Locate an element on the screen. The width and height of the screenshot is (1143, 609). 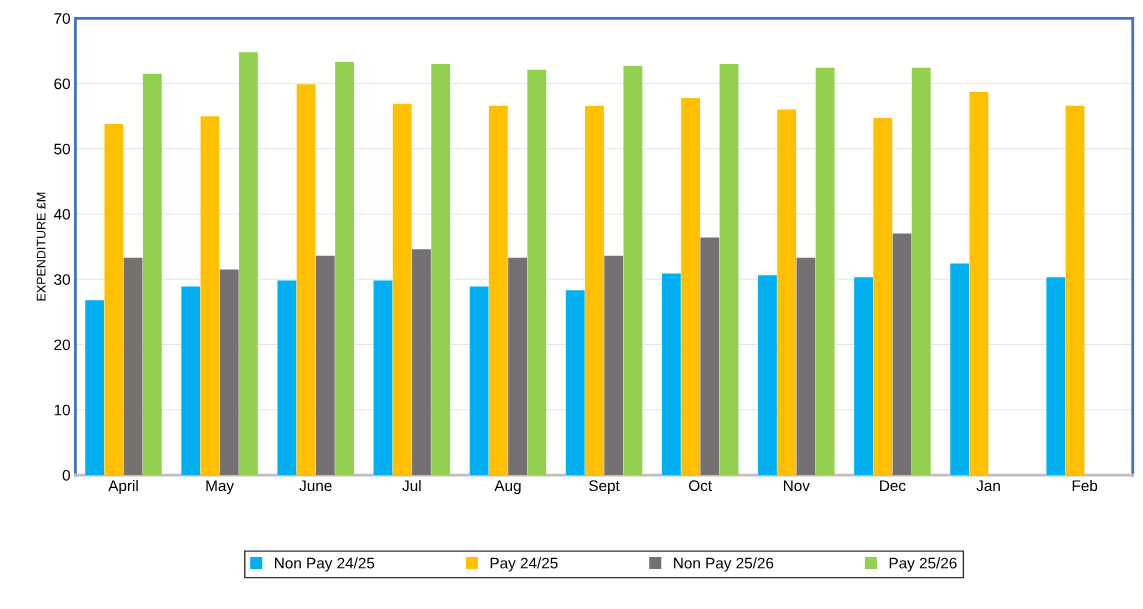
y-axis-title: EXPENDITURE £M is located at coordinates (41, 246).